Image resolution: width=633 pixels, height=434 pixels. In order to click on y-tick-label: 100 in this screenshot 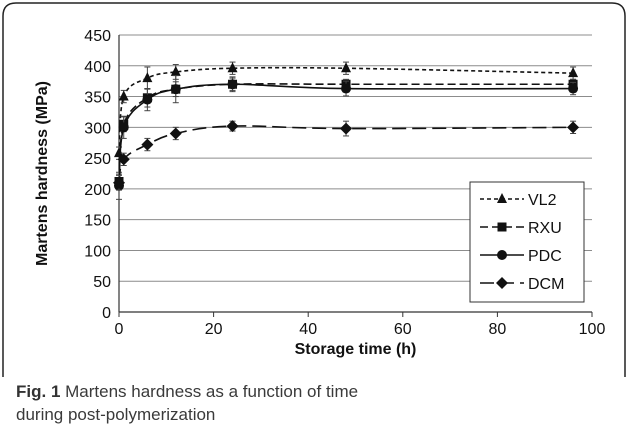, I will do `click(97, 251)`.